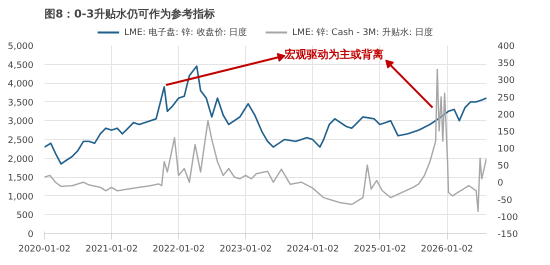 The height and width of the screenshot is (265, 550). I want to click on y2-tick-label: 350, so click(506, 64).